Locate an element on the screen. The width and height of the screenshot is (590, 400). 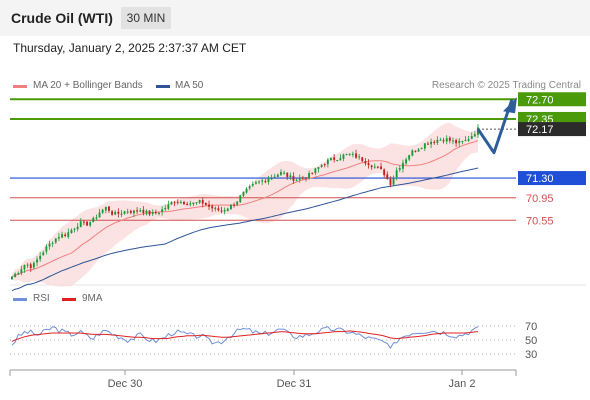
rsi-level-label-30: 30 is located at coordinates (531, 355).